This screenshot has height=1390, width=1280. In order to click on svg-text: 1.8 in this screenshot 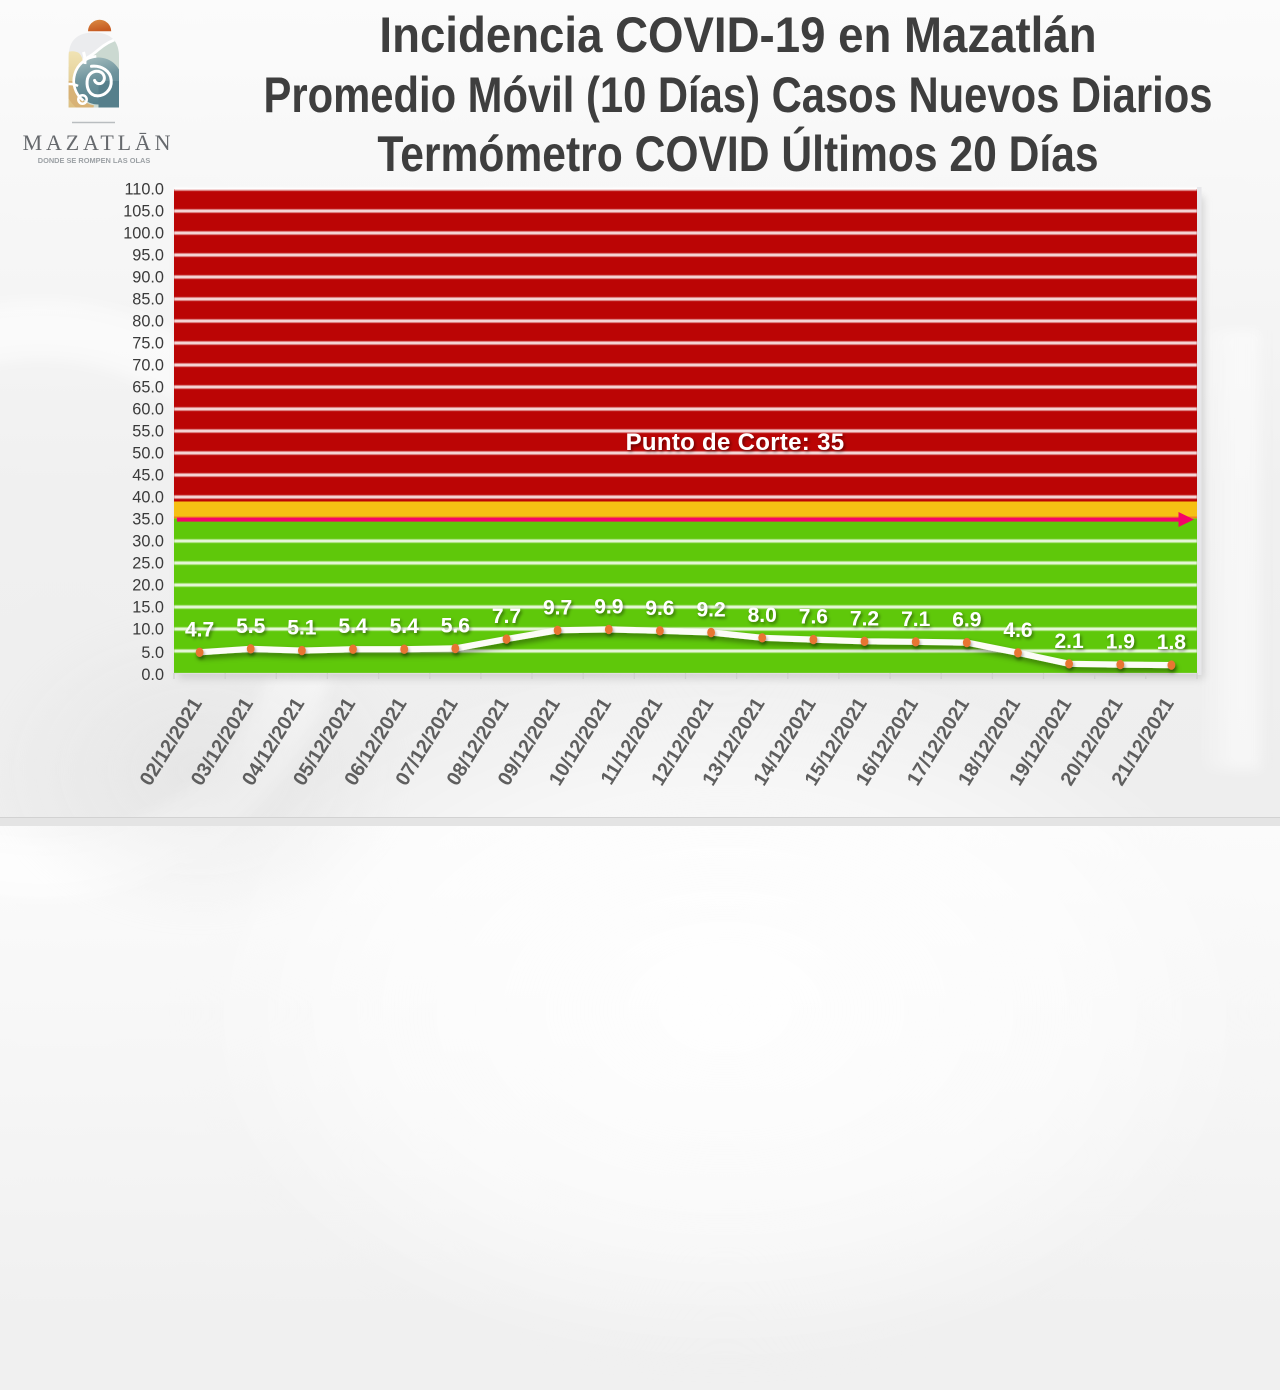, I will do `click(1172, 642)`.